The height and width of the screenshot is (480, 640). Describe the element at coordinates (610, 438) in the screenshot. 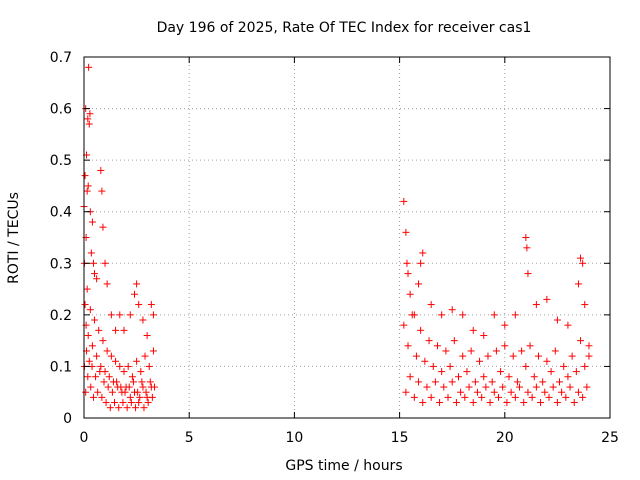

I see `x-tick-label: 25` at that location.